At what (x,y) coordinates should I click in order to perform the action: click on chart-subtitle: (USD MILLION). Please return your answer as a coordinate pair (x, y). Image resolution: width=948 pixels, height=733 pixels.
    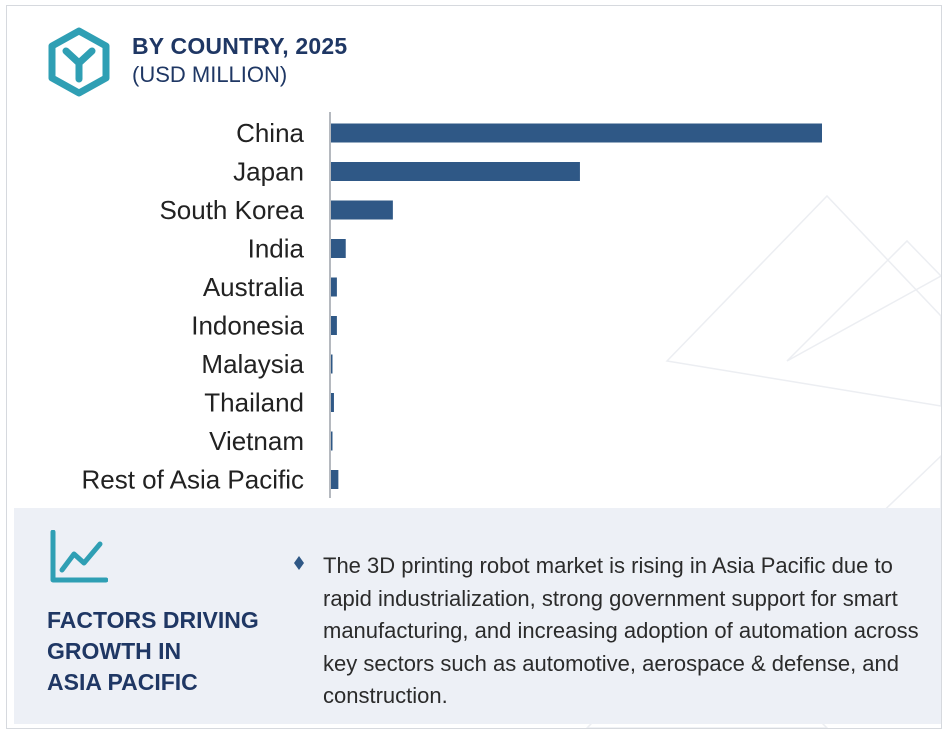
    Looking at the image, I should click on (210, 74).